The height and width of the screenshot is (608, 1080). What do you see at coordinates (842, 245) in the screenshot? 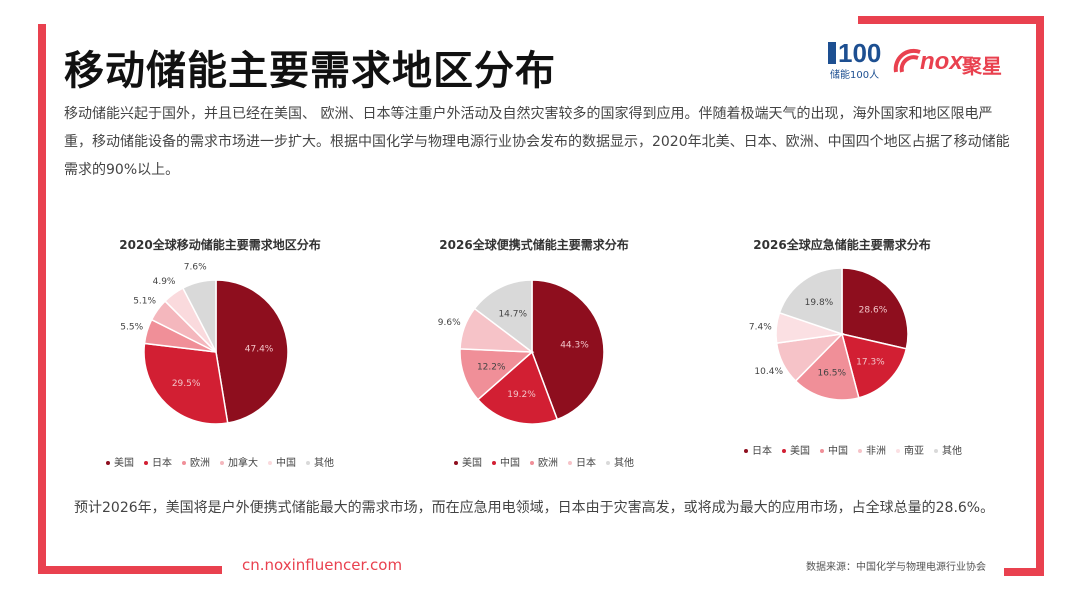
I see `chart-title: 2026全球应急储能主要需求分布` at bounding box center [842, 245].